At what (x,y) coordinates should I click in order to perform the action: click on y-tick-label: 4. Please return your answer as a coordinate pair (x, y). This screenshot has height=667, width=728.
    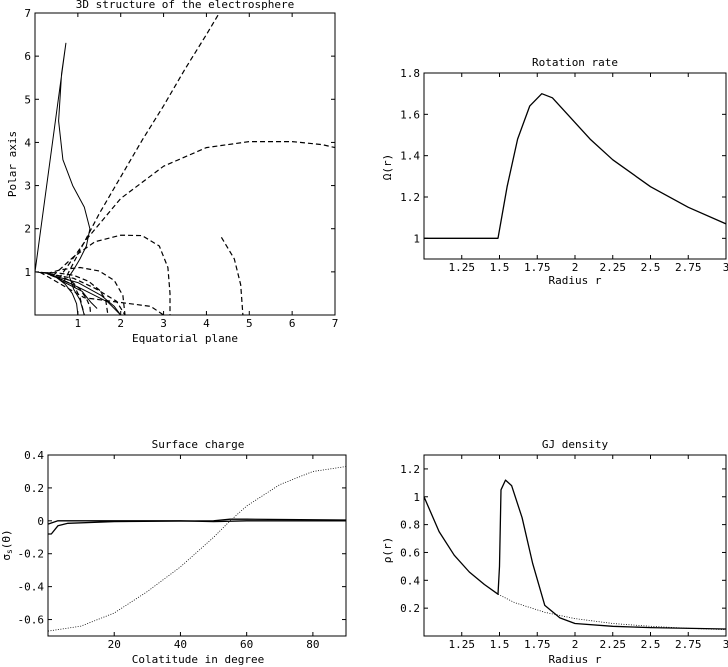
    Looking at the image, I should click on (27, 142).